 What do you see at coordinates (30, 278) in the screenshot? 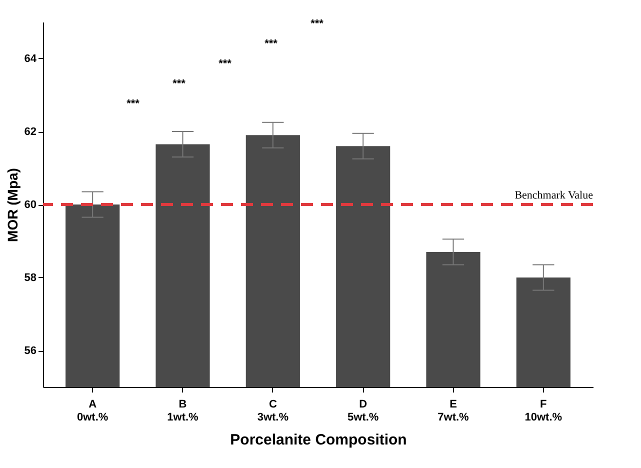
I see `y-tick-label: 58` at bounding box center [30, 278].